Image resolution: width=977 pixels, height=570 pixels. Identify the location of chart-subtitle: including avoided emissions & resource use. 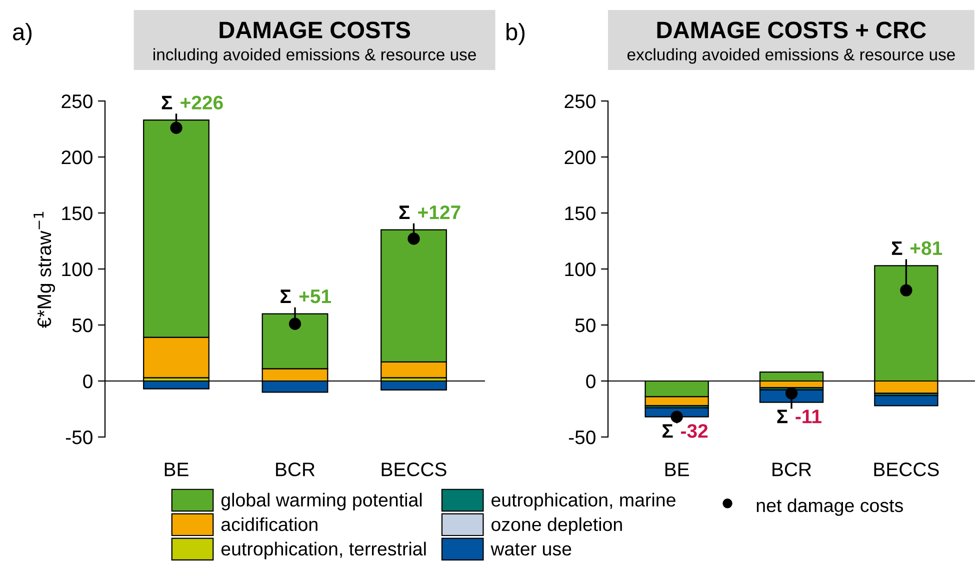
(315, 56).